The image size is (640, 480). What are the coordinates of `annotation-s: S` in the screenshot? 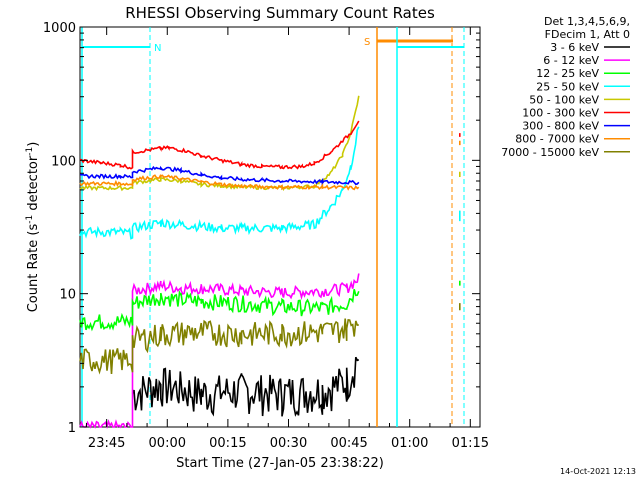 It's located at (367, 42).